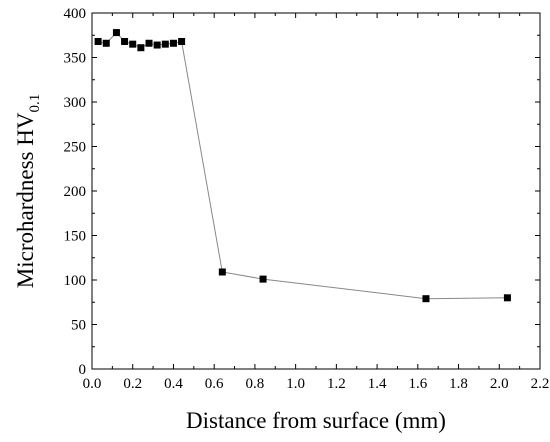  I want to click on x-tick-label: 2.2, so click(540, 384).